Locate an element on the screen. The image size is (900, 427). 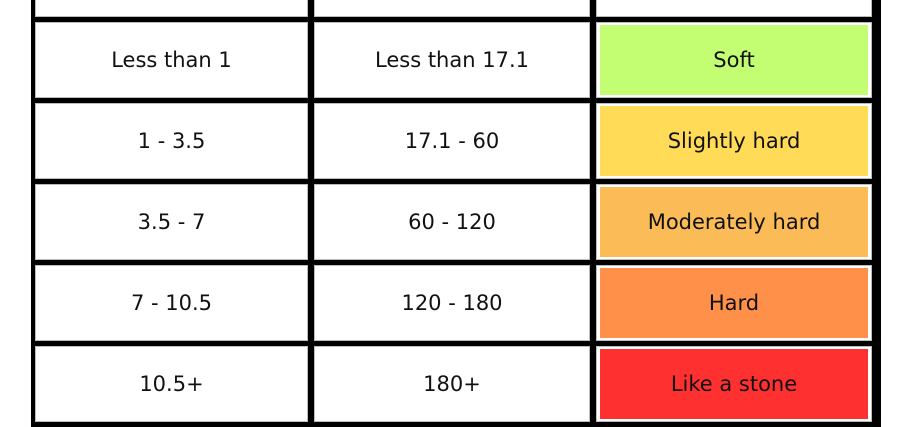
classification-label: Moderately hard is located at coordinates (734, 222).